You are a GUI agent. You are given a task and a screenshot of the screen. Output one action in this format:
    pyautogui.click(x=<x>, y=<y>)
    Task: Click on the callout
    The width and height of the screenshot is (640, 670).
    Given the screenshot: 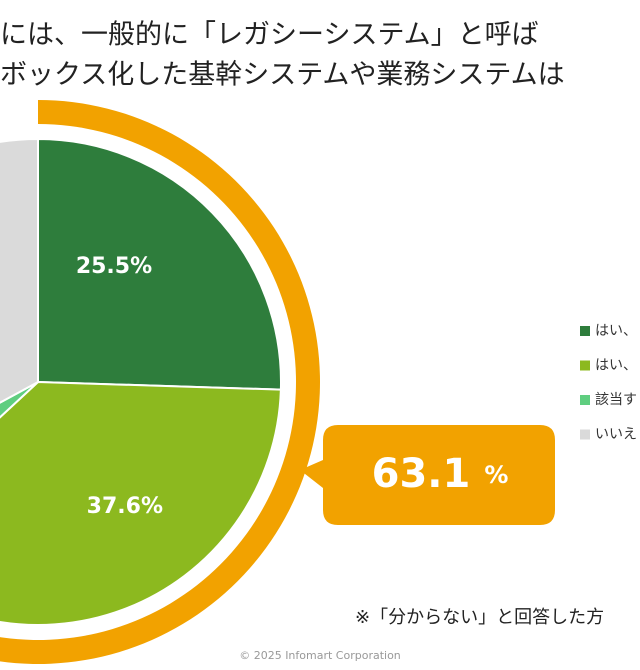 What is the action you would take?
    pyautogui.click(x=427, y=475)
    